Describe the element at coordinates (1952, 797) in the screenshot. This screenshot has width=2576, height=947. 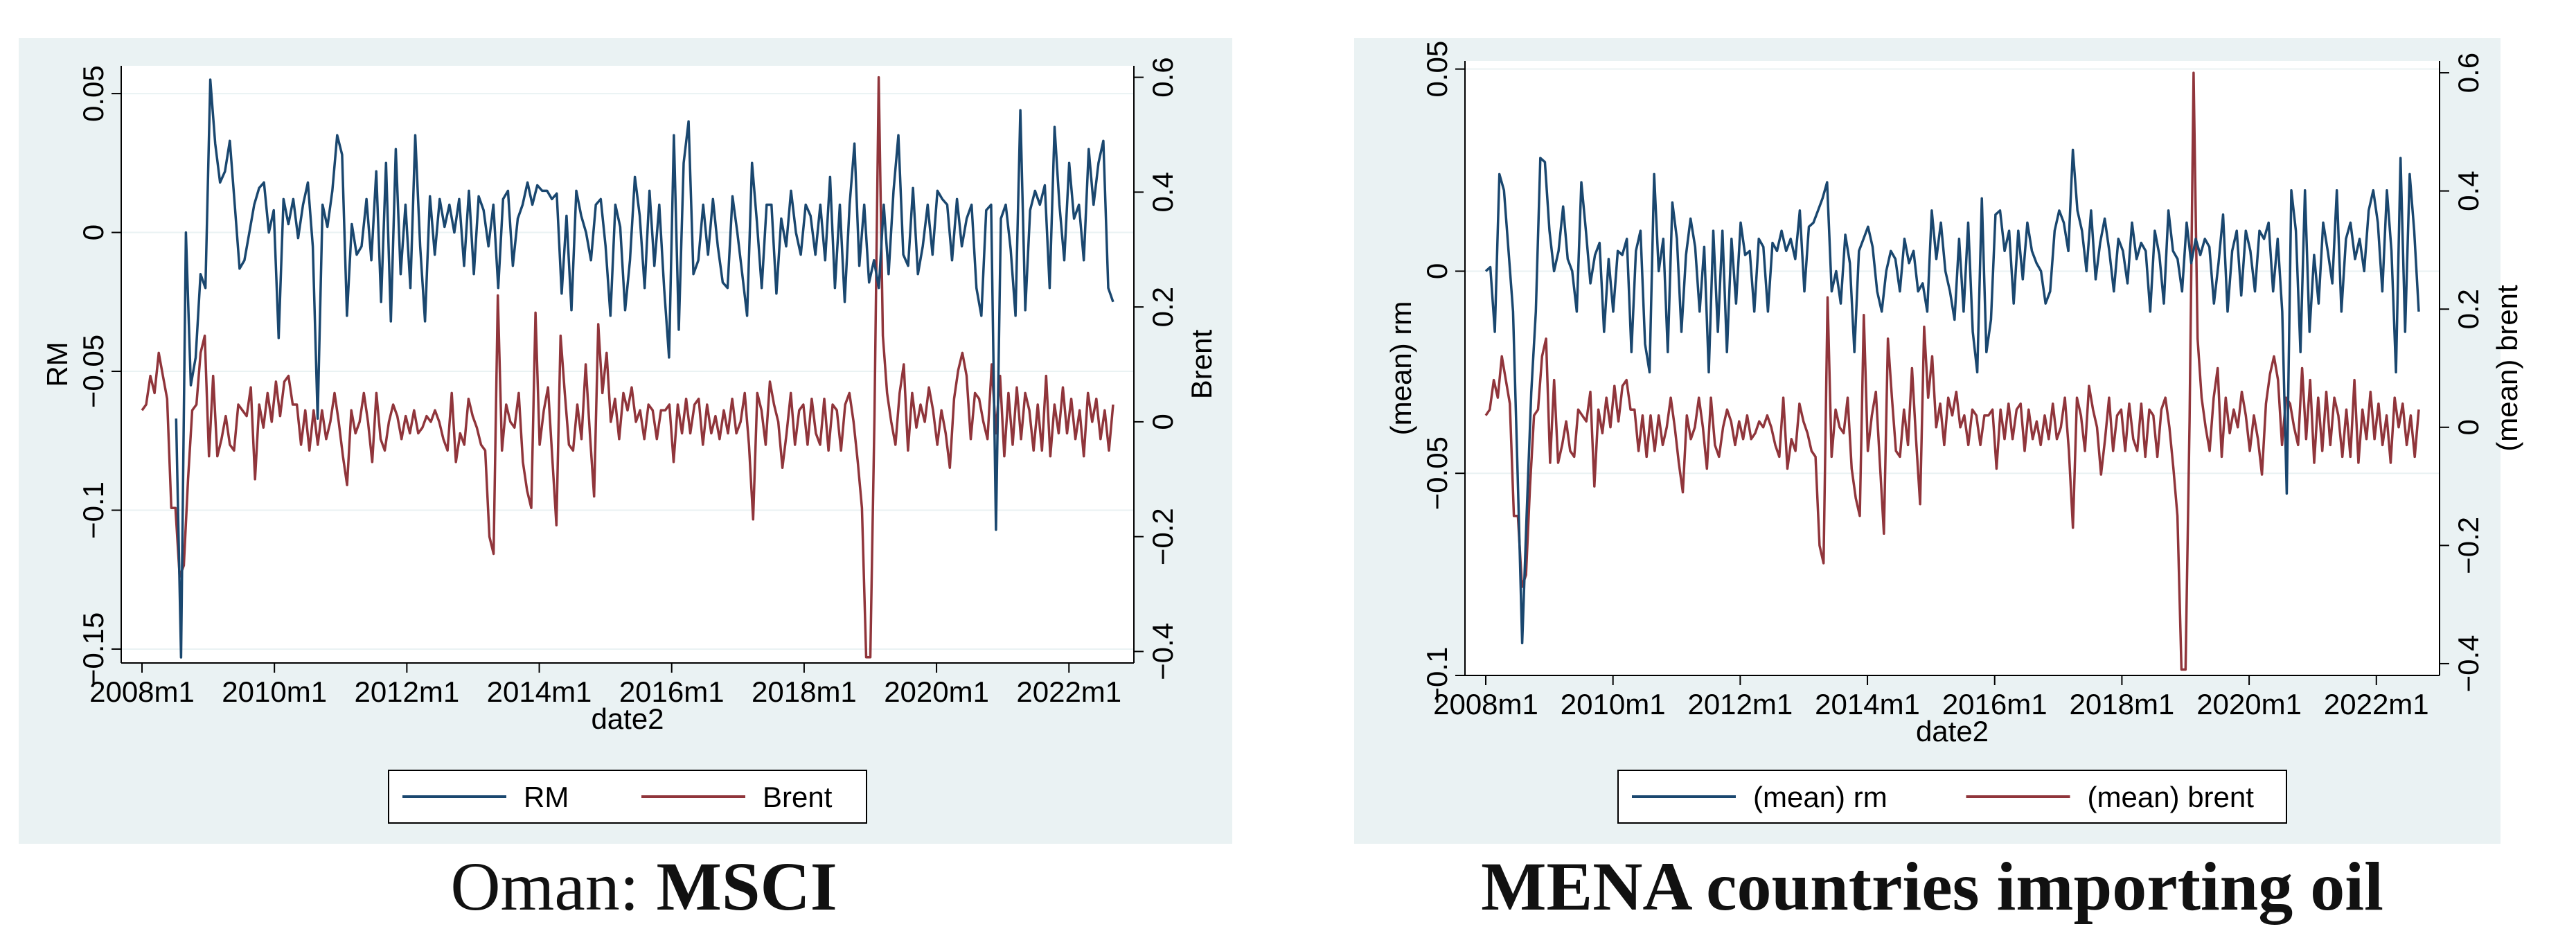
I see `legend: (mean) rm (mean) brent` at that location.